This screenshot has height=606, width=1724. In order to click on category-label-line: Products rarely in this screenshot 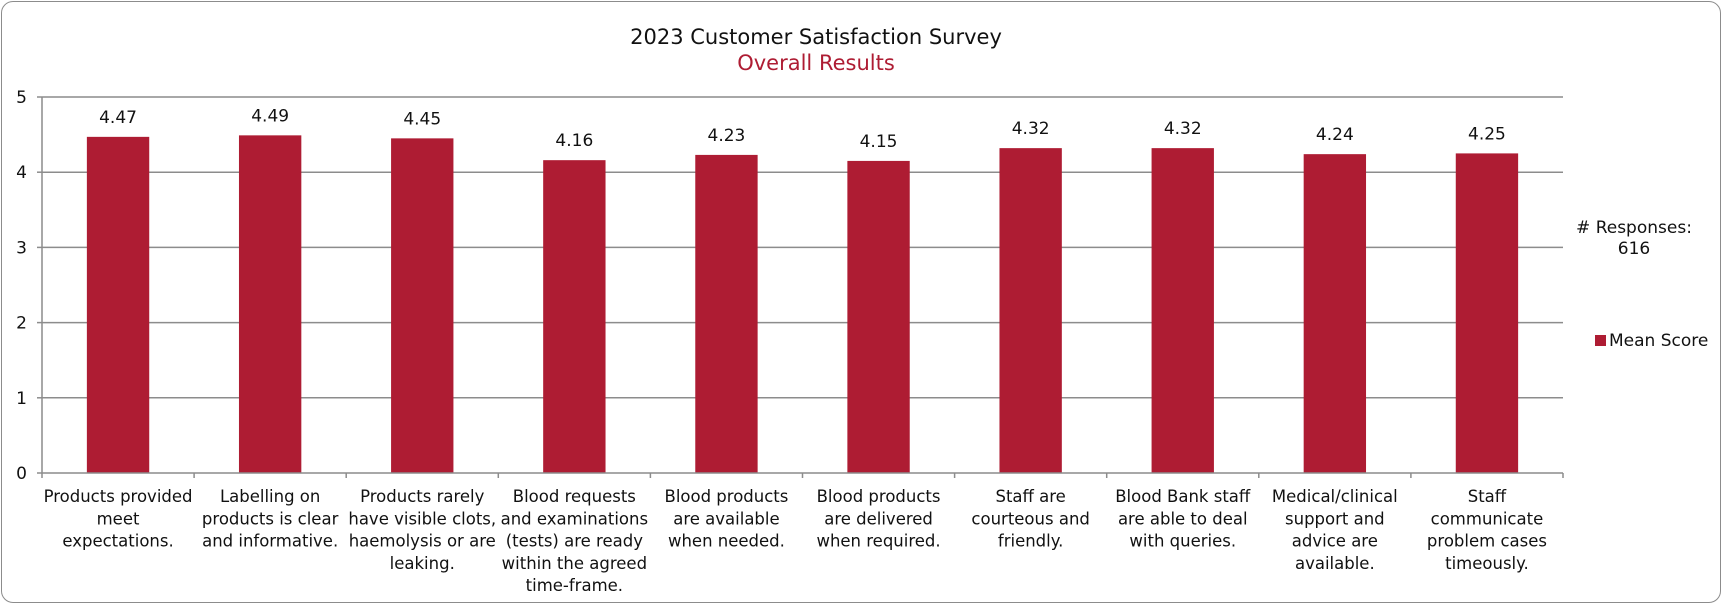, I will do `click(422, 496)`.